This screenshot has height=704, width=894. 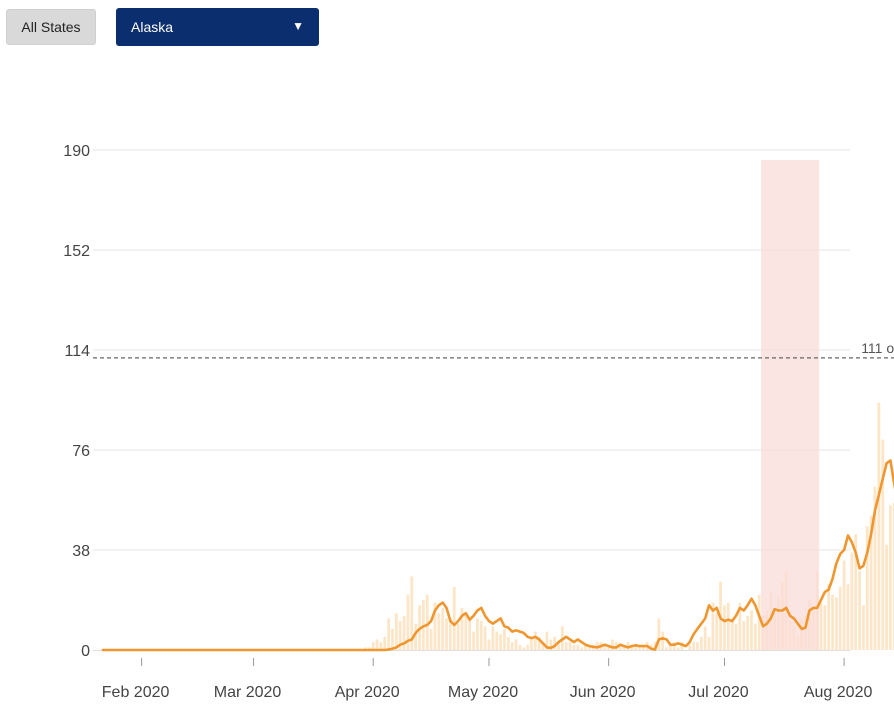 What do you see at coordinates (367, 692) in the screenshot?
I see `x-tick-label: Apr 2020` at bounding box center [367, 692].